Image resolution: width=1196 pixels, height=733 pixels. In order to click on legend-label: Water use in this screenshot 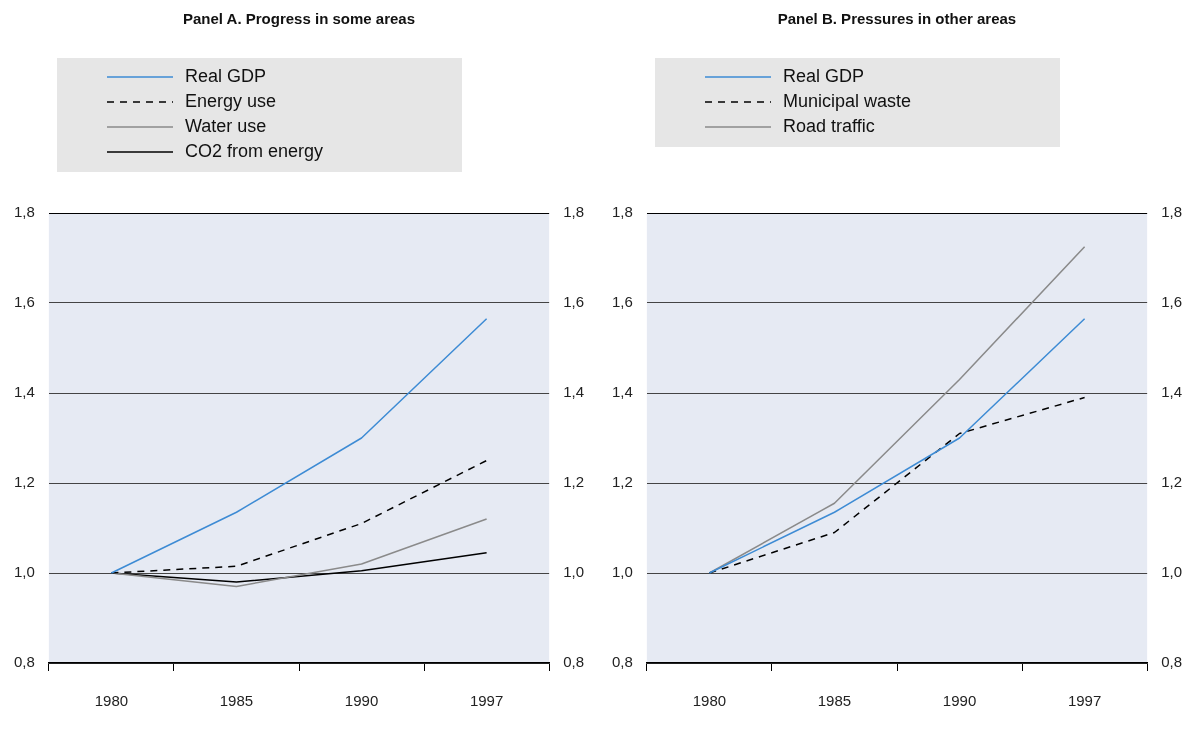, I will do `click(226, 126)`.